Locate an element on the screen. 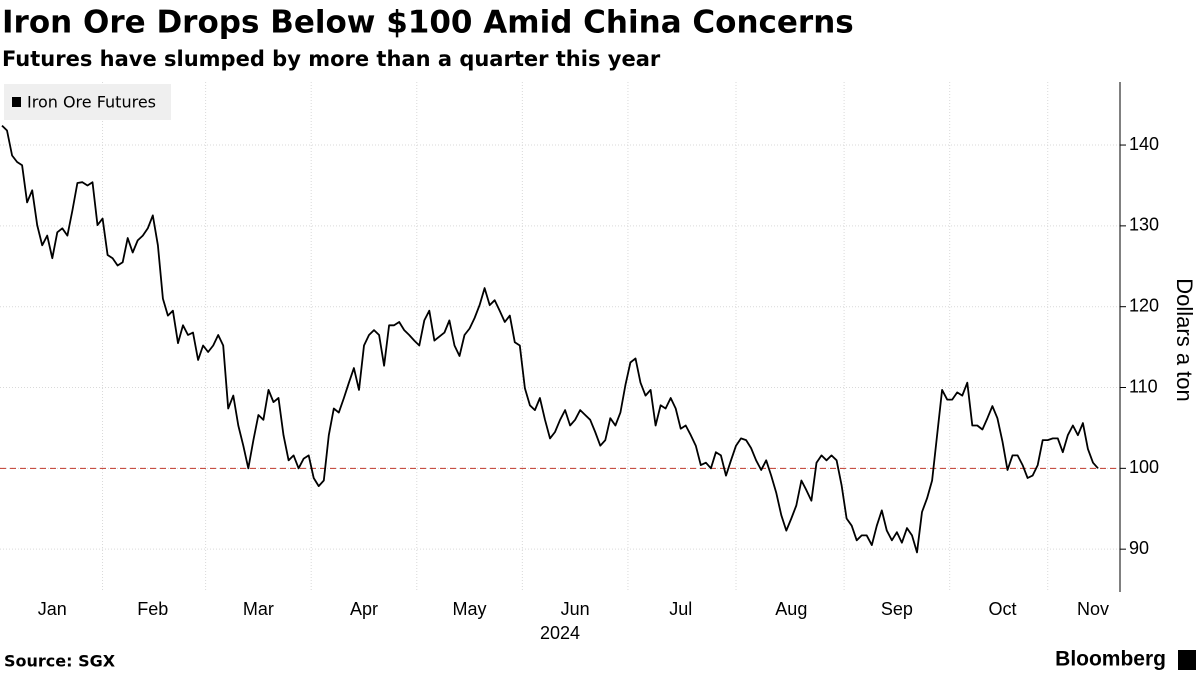  legend-swatch is located at coordinates (16, 102).